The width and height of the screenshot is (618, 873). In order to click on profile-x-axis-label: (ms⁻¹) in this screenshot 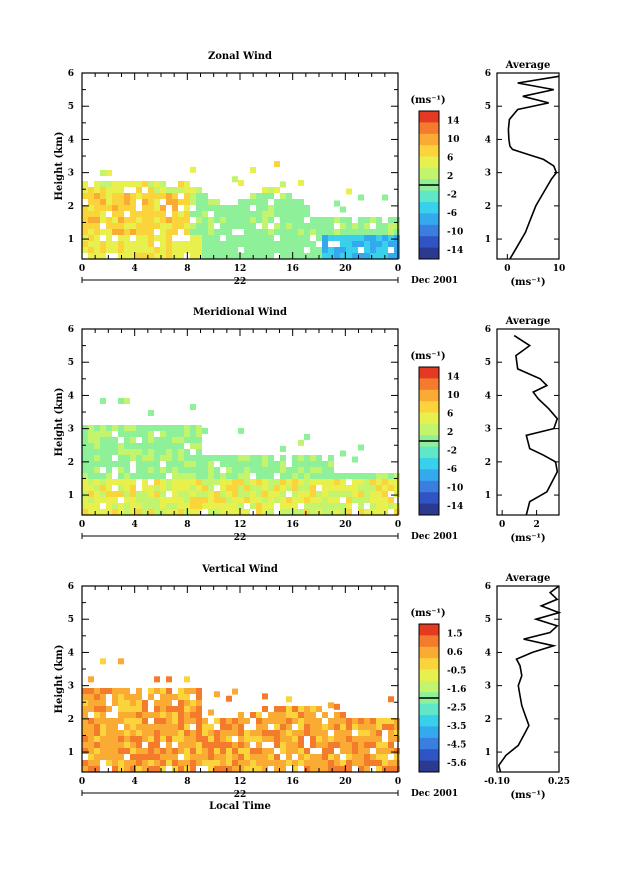, I will do `click(527, 282)`.